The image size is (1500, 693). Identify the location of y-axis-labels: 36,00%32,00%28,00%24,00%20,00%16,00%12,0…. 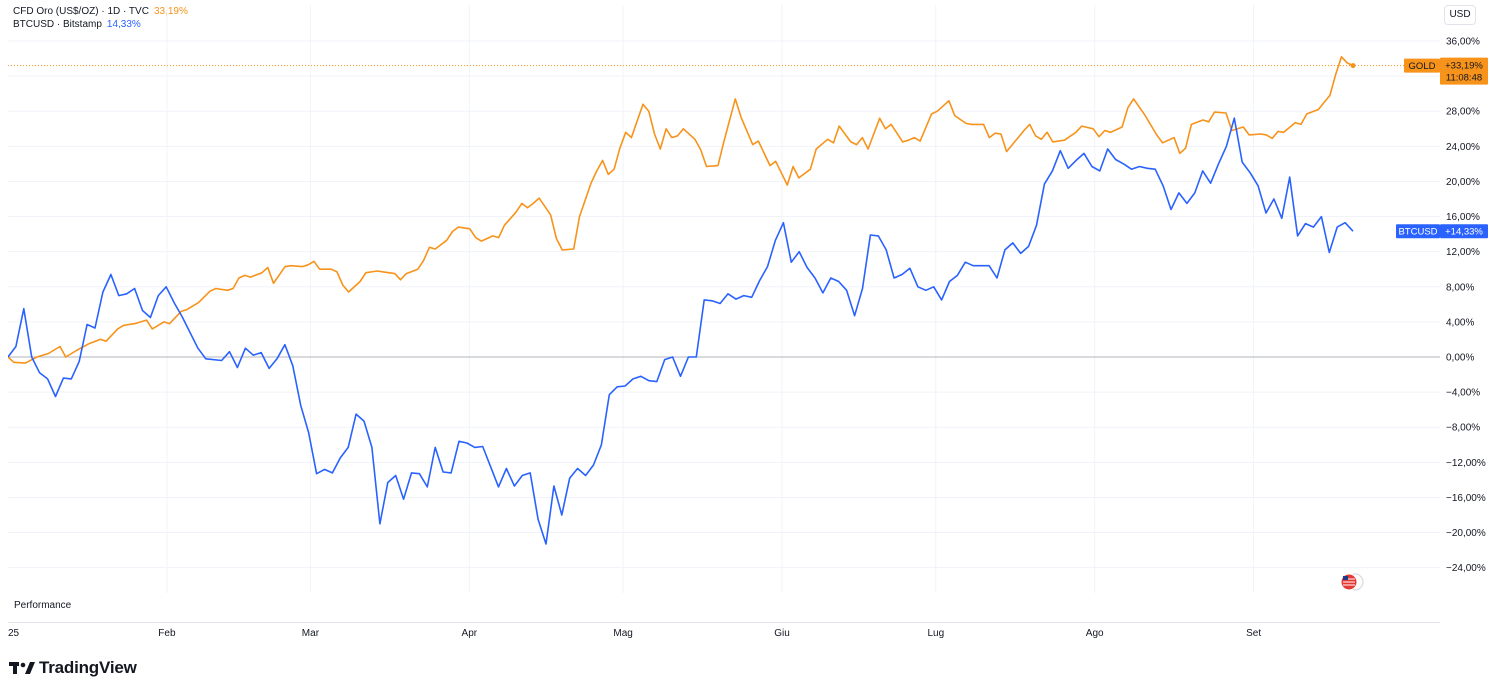
(1466, 306).